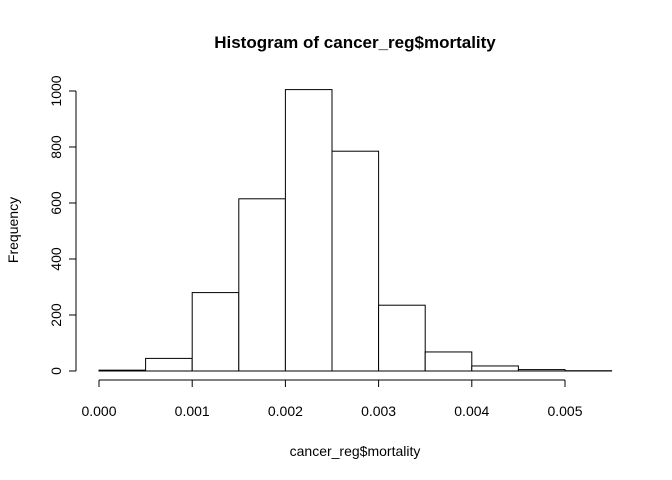  Describe the element at coordinates (56, 371) in the screenshot. I see `y-tick-label: 0` at that location.